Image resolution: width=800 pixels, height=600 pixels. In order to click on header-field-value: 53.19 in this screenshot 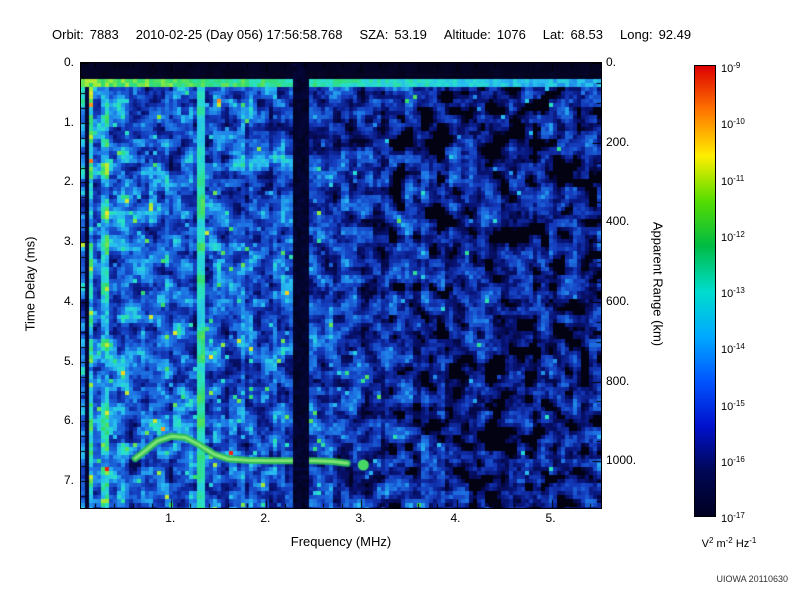, I will do `click(410, 34)`.